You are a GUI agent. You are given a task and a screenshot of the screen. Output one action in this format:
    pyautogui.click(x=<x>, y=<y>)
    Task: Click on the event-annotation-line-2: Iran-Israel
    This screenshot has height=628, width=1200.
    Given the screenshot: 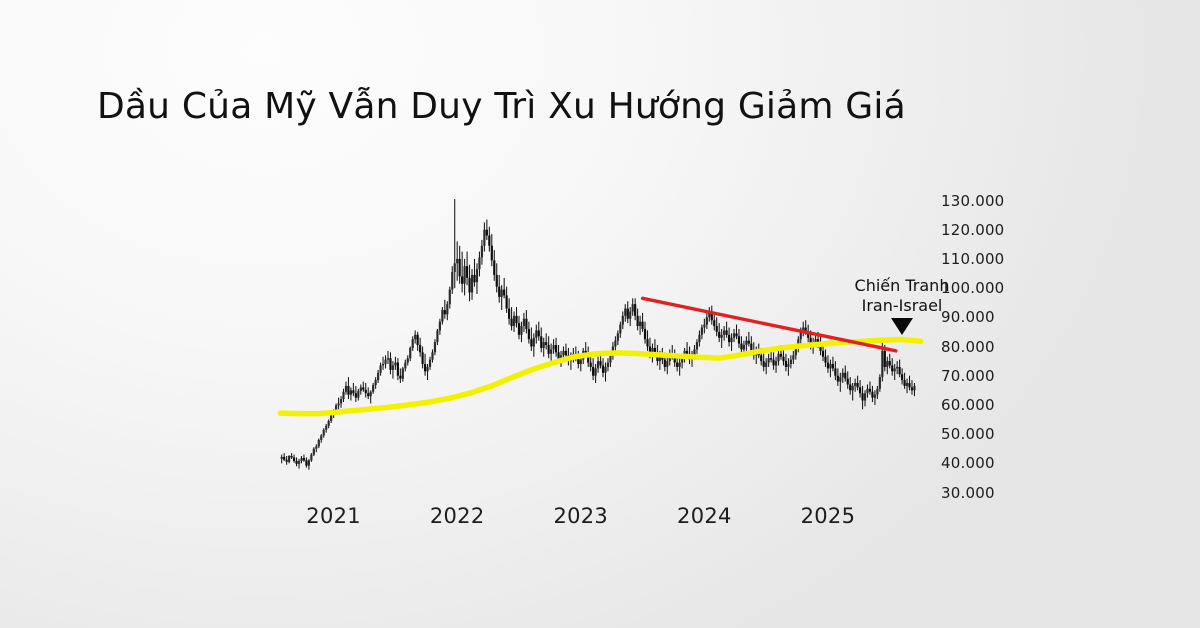 What is the action you would take?
    pyautogui.click(x=902, y=306)
    